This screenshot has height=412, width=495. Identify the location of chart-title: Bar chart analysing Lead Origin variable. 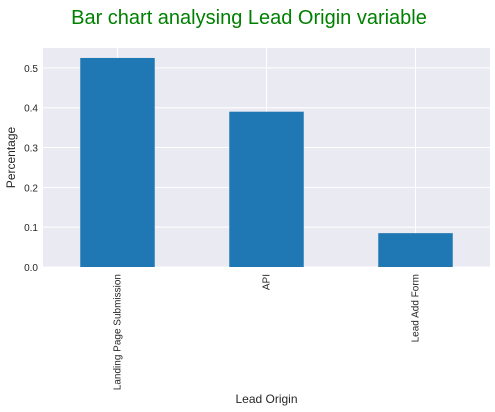
(249, 18).